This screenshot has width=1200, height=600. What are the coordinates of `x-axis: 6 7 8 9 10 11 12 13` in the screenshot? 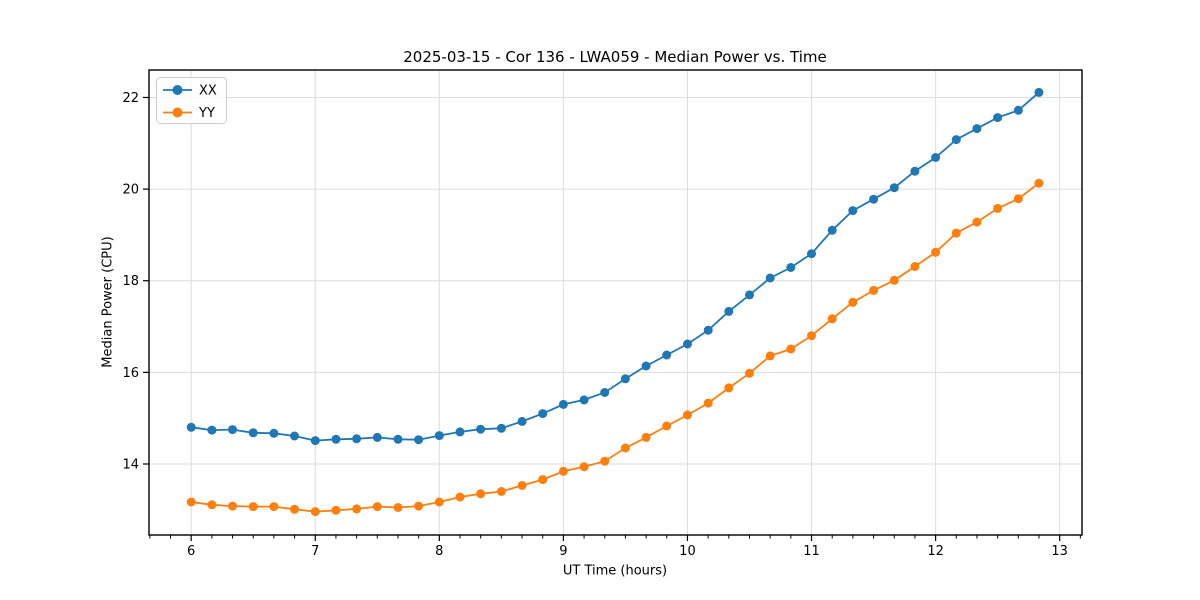 It's located at (627, 547).